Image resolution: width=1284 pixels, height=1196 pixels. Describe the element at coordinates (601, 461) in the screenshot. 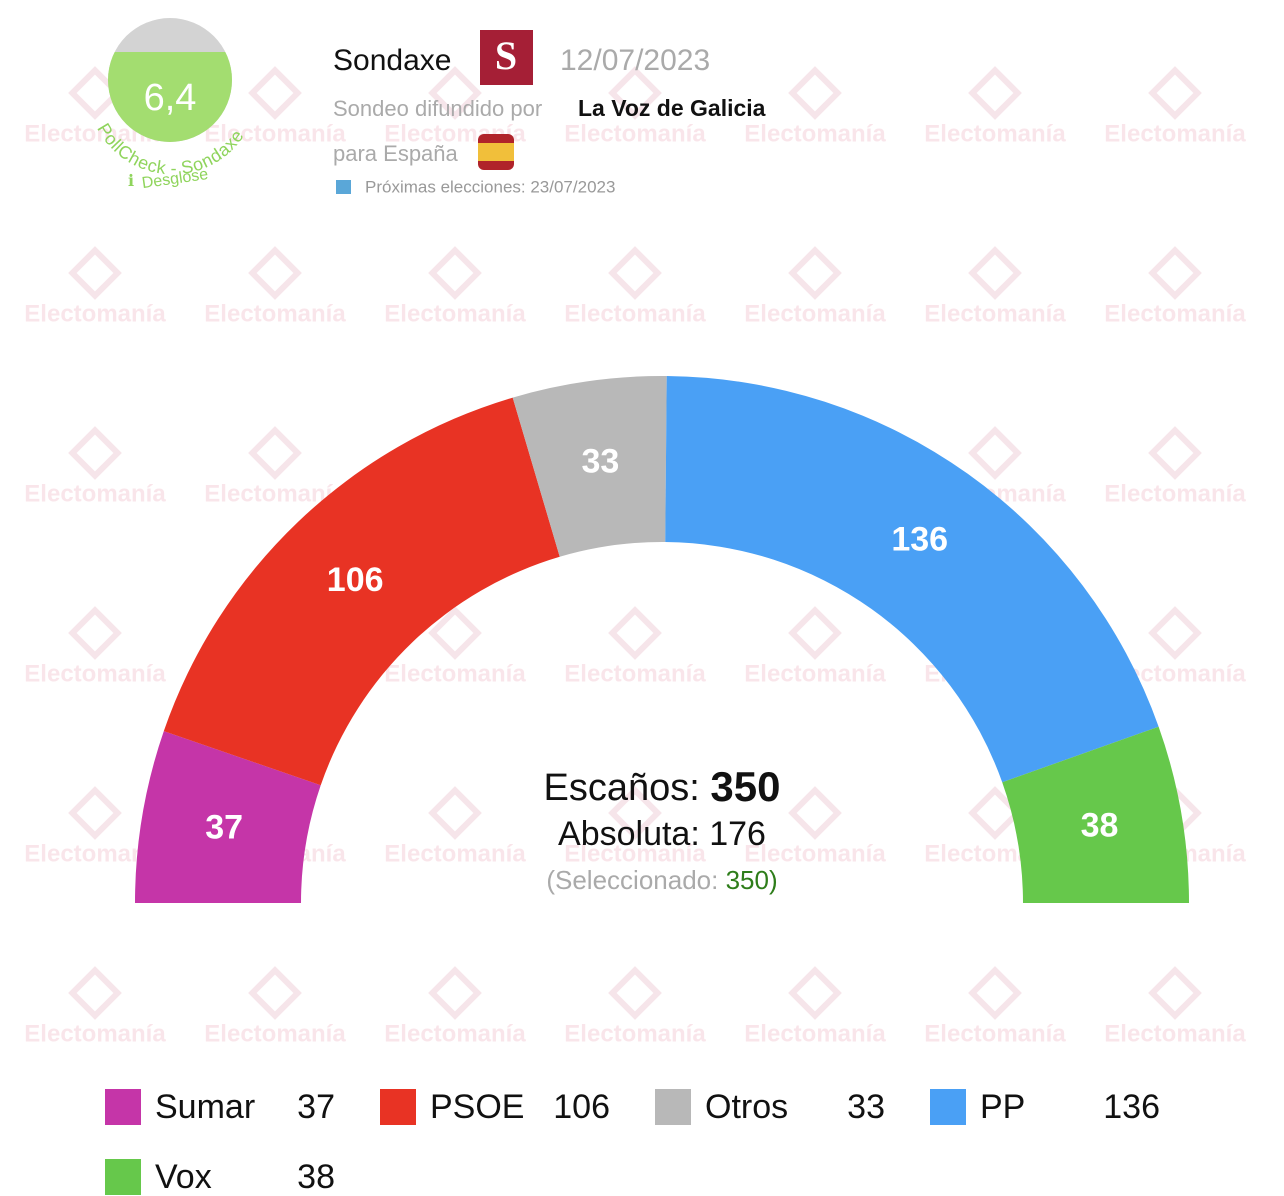

I see `seat-label: 33` at that location.